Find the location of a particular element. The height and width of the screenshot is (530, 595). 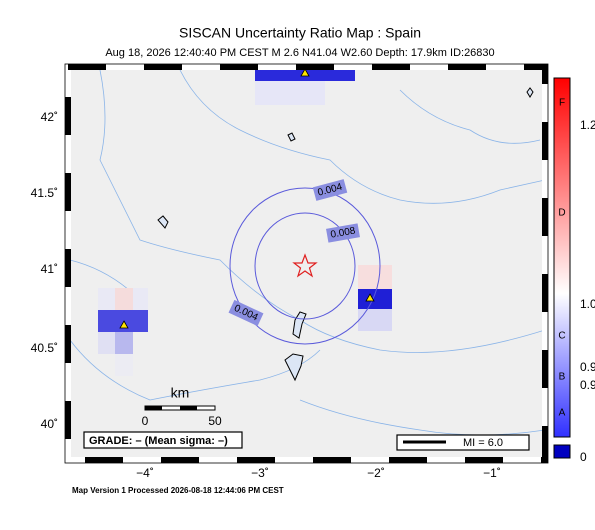

lon-label: −3˚ is located at coordinates (260, 473).